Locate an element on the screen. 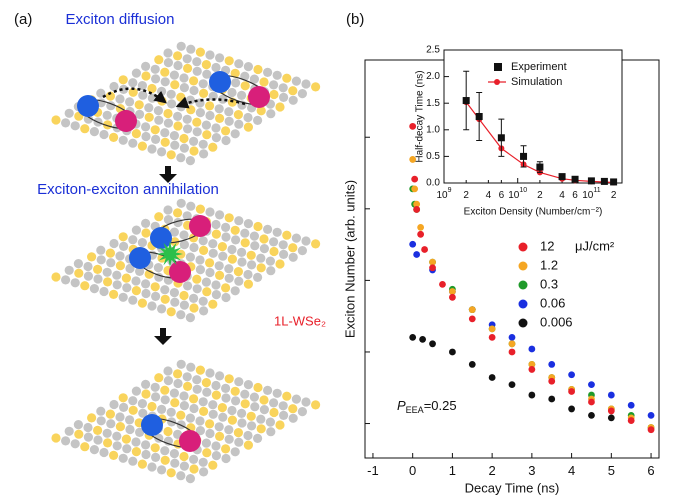  y-tick-label: 1.0 is located at coordinates (433, 129).